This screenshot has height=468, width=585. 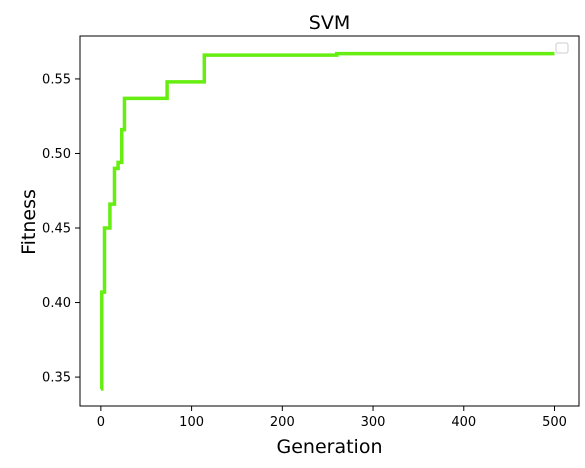 What do you see at coordinates (332, 418) in the screenshot?
I see `x-axis: 0 100 200 300 400 500` at bounding box center [332, 418].